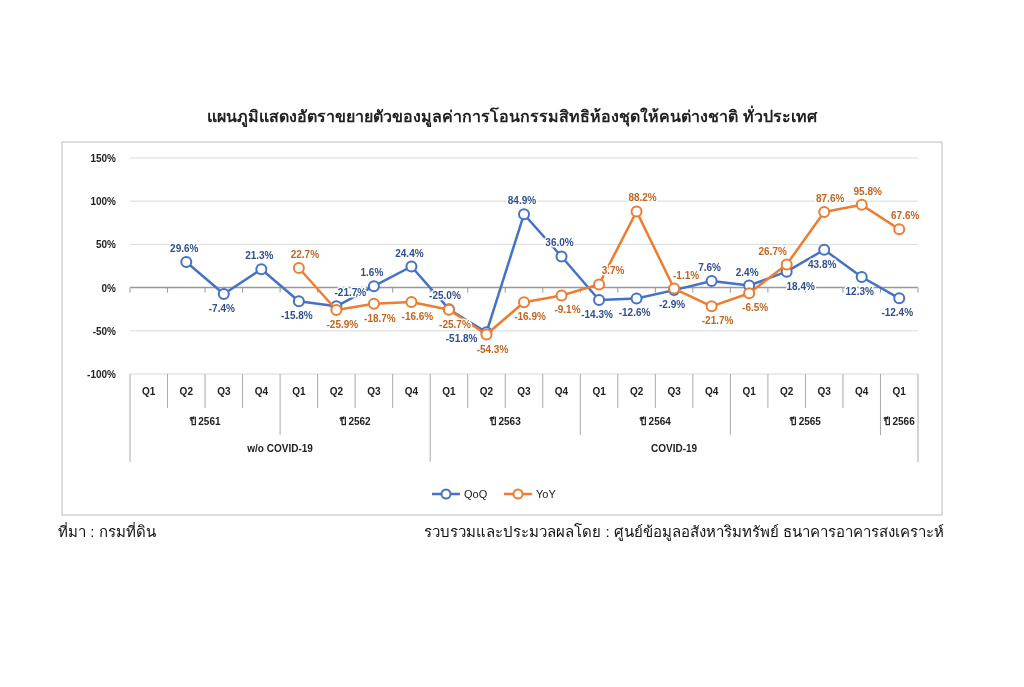 The image size is (1024, 687). Describe the element at coordinates (461, 339) in the screenshot. I see `data-label: -51.8%` at that location.